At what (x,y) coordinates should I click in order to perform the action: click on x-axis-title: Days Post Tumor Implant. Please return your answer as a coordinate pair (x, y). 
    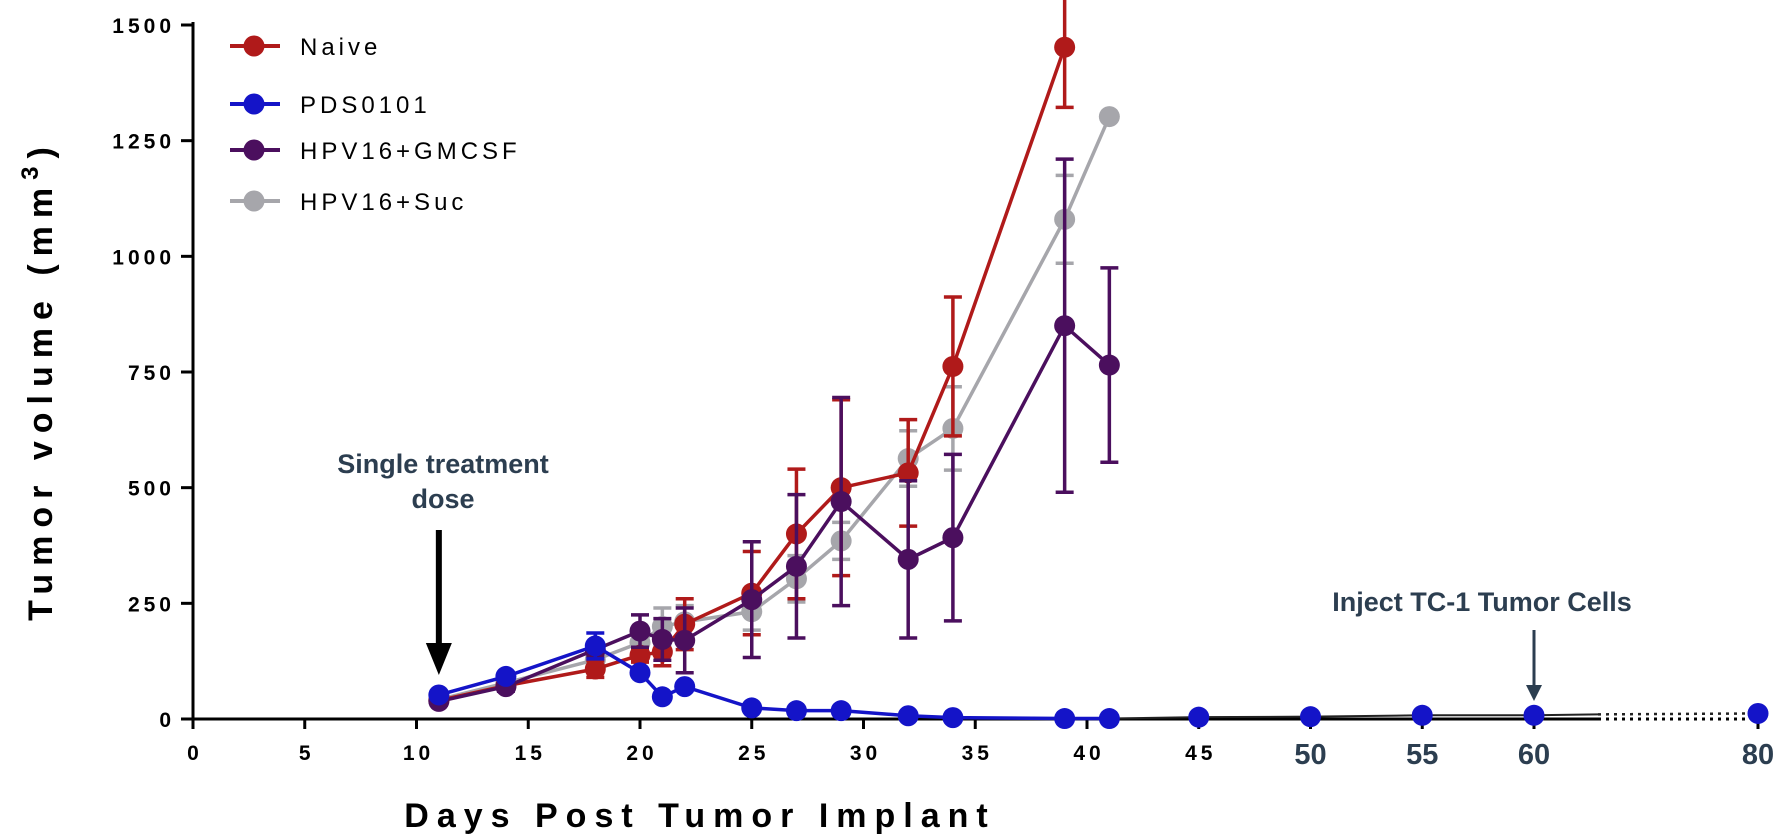
    Looking at the image, I should click on (699, 816).